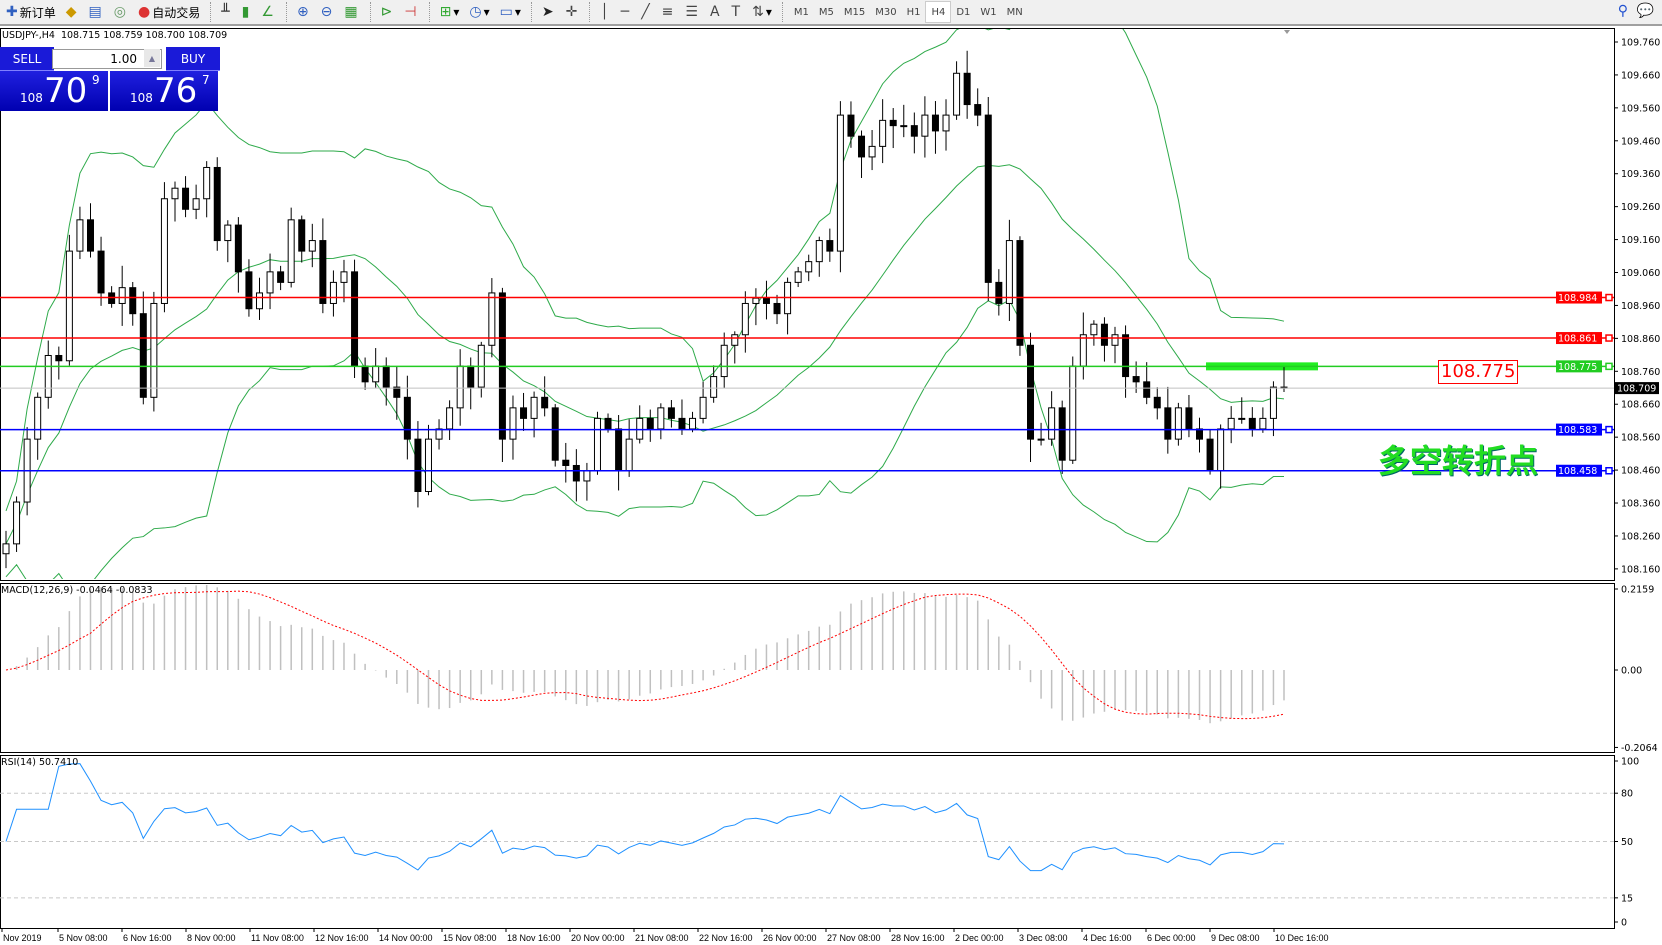 The height and width of the screenshot is (945, 1662). What do you see at coordinates (406, 938) in the screenshot?
I see `time-tick-label: 14 Nov 00:00` at bounding box center [406, 938].